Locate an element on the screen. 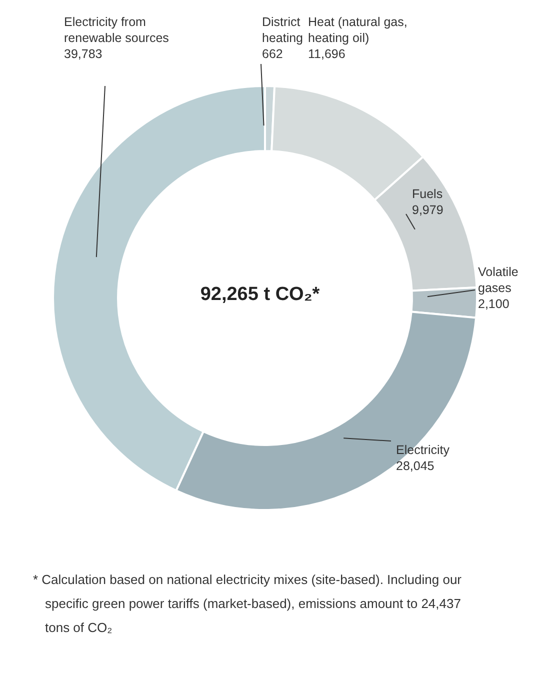 This screenshot has height=684, width=533. data-label: 39,783 is located at coordinates (83, 54).